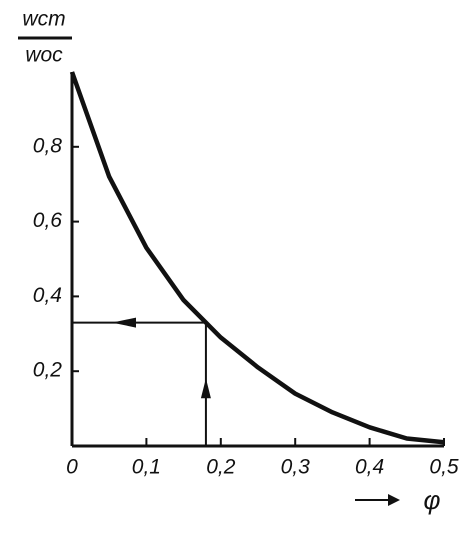  I want to click on x-tick-label: 0,1, so click(146, 467).